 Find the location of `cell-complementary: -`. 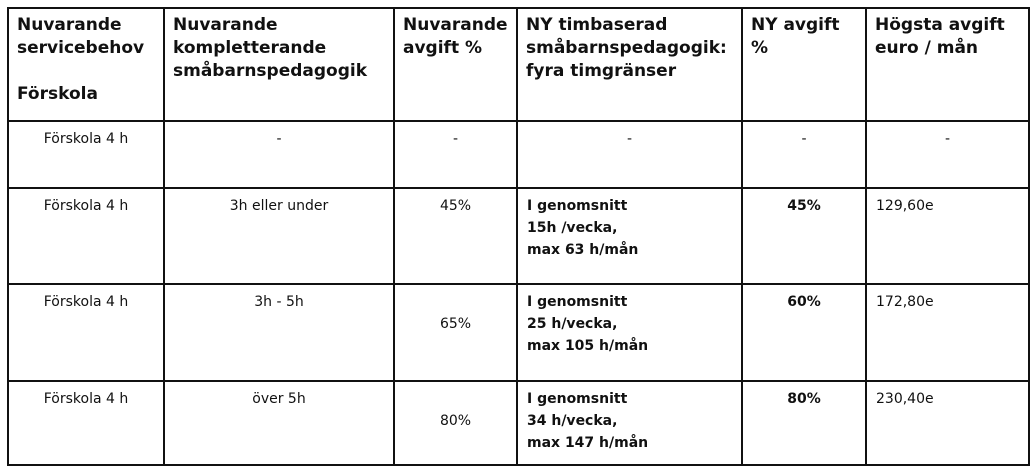

cell-complementary: - is located at coordinates (279, 154).